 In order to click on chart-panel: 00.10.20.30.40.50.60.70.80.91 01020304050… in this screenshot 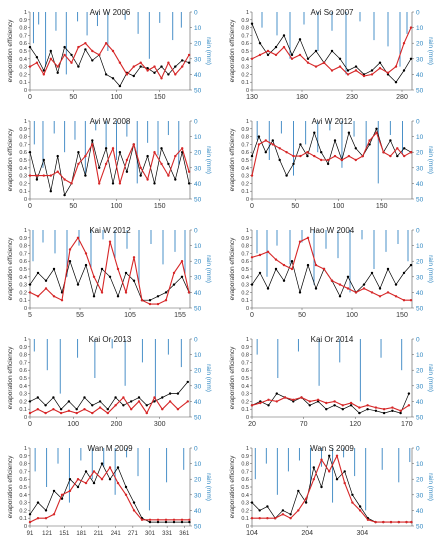, I will do `click(109, 54)`.